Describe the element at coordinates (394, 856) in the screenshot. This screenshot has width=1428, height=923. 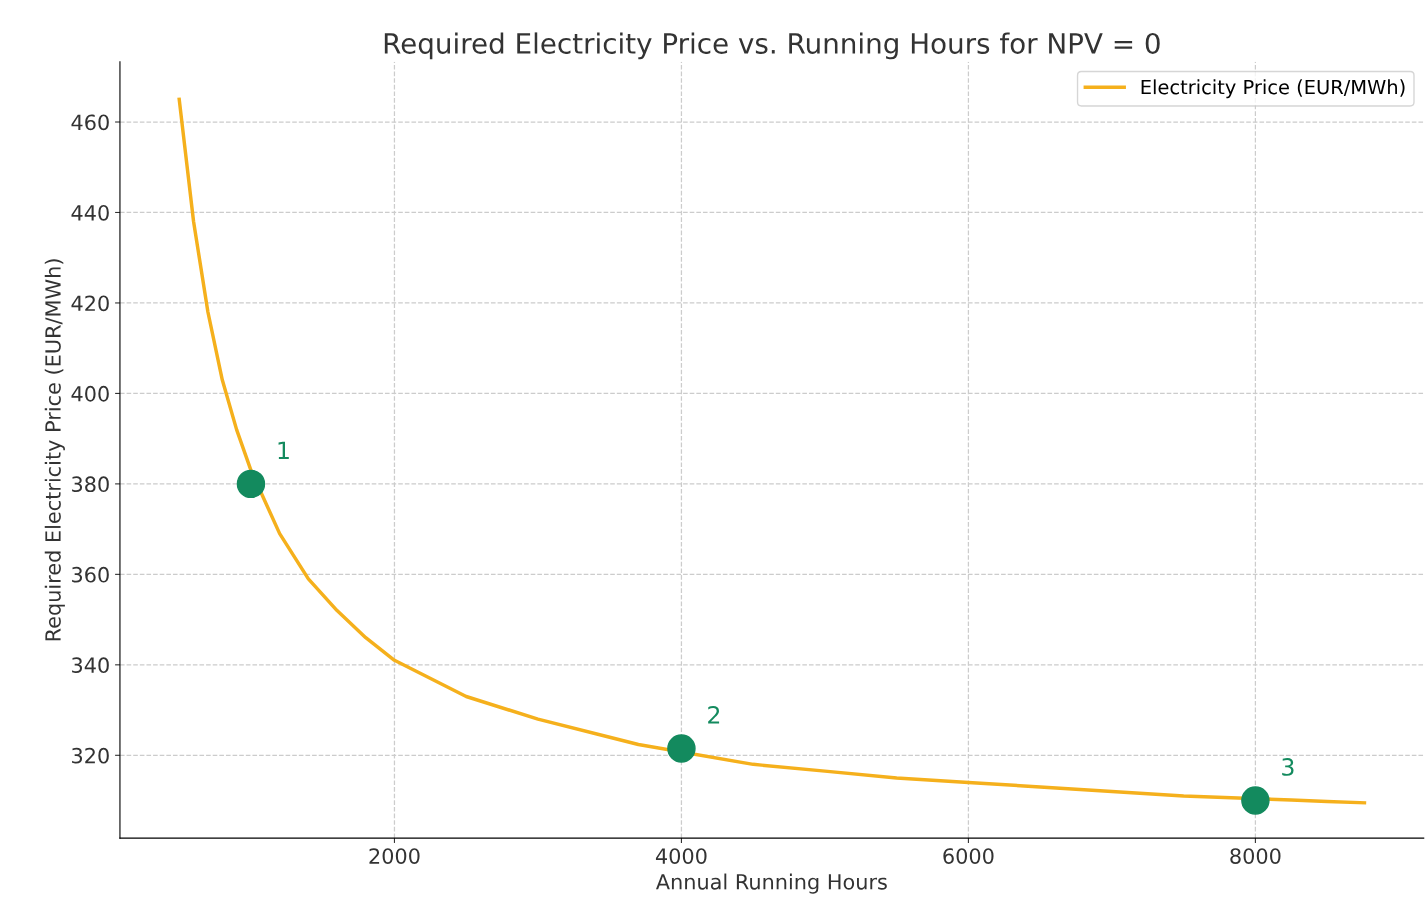
I see `x-tick-label: 2000` at that location.